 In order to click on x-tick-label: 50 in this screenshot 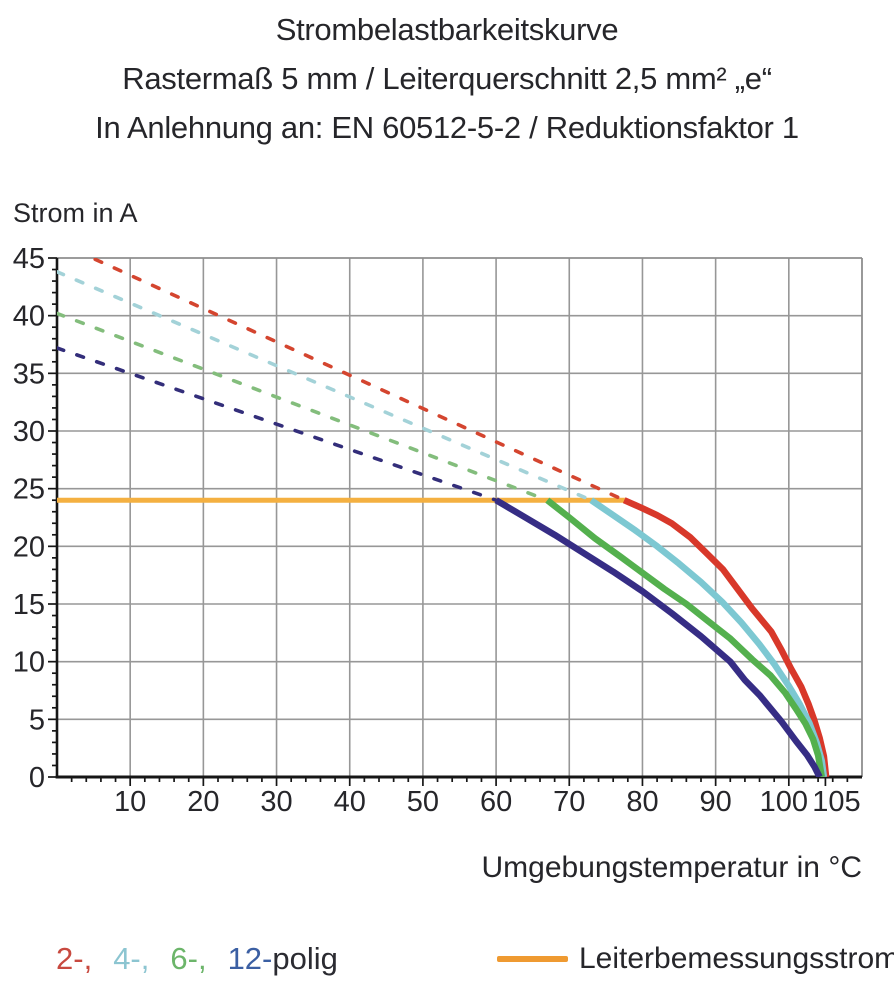, I will do `click(423, 802)`.